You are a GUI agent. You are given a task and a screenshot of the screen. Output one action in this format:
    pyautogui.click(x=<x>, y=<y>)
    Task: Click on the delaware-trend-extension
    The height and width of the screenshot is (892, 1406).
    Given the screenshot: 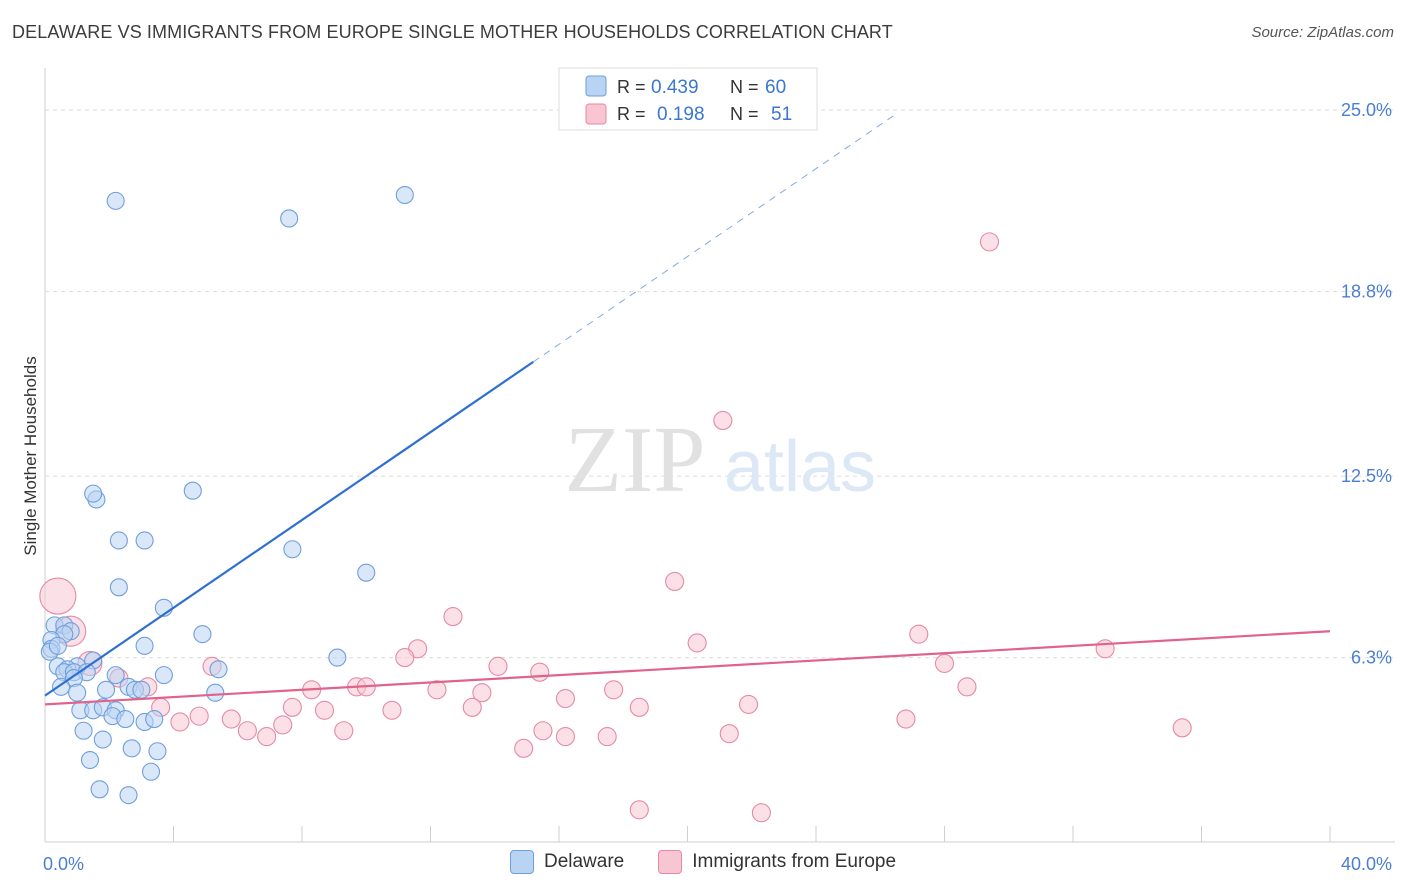 What is the action you would take?
    pyautogui.click(x=715, y=238)
    